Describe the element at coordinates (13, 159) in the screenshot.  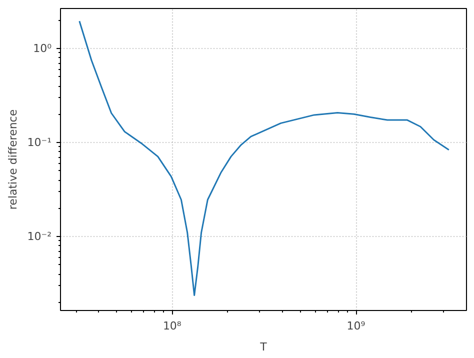
I see `y-axis-title: relative difference` at that location.